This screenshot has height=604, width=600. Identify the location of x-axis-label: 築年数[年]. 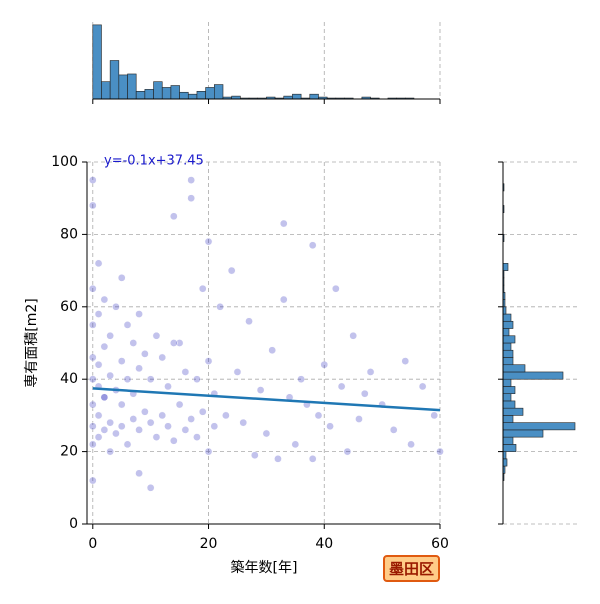
(264, 568).